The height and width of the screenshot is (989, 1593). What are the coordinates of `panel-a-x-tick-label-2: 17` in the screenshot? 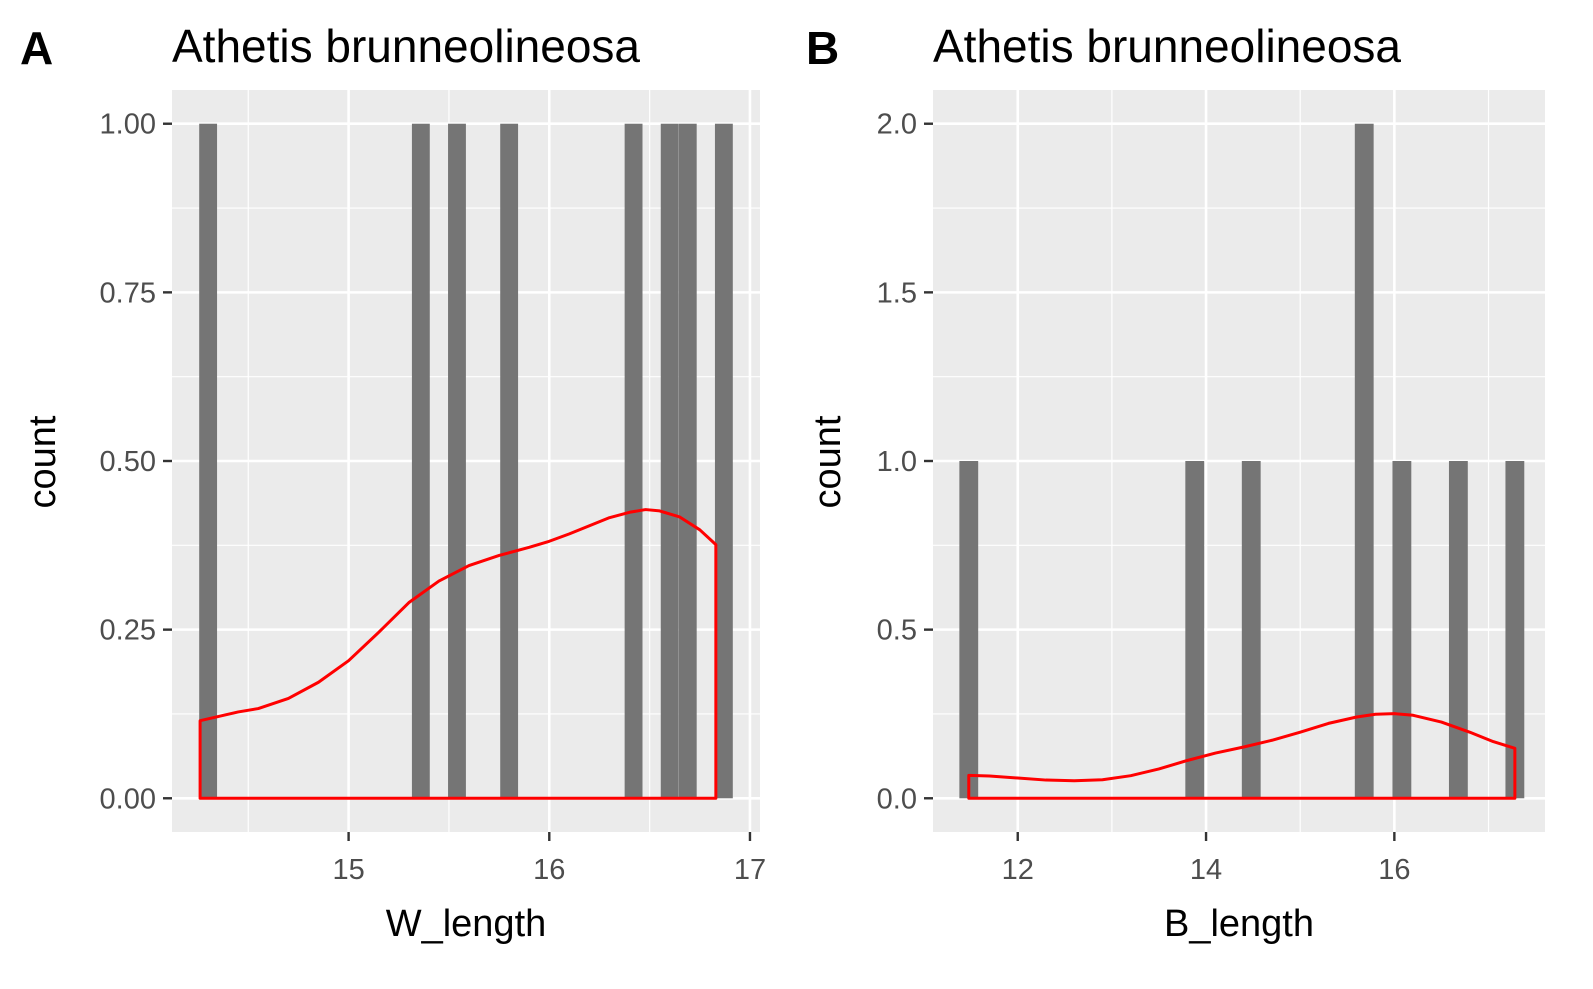 It's located at (750, 870).